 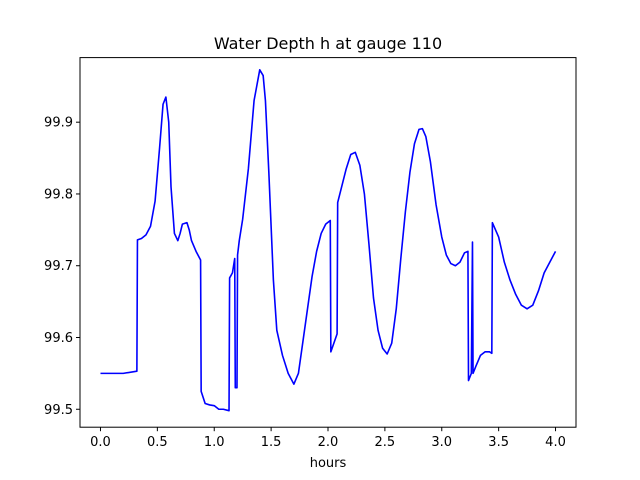 I want to click on x-tick-label: 0.0, so click(x=100, y=442).